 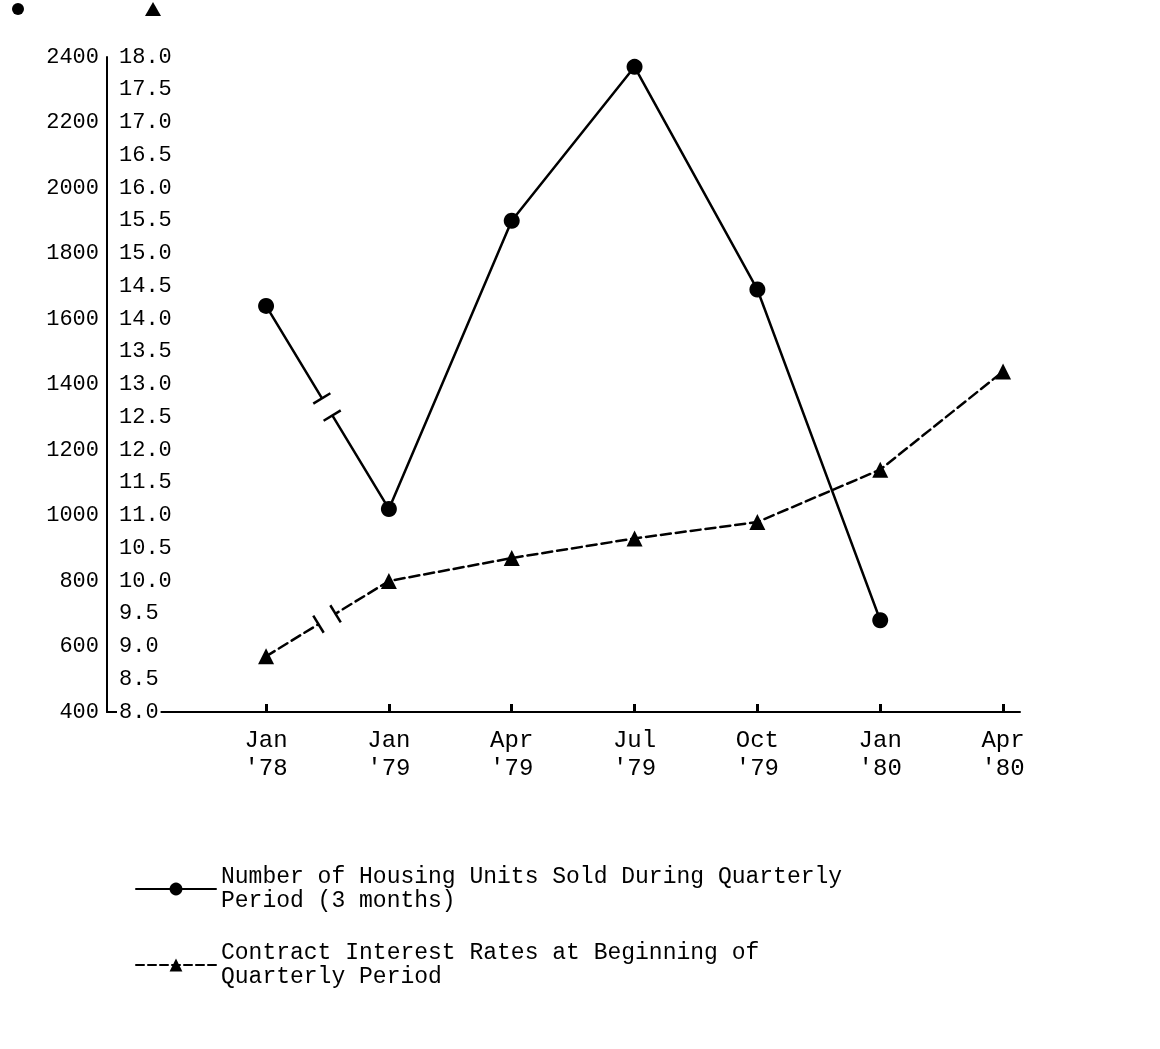 What do you see at coordinates (512, 754) in the screenshot?
I see `x-tick-label: Apr '79` at bounding box center [512, 754].